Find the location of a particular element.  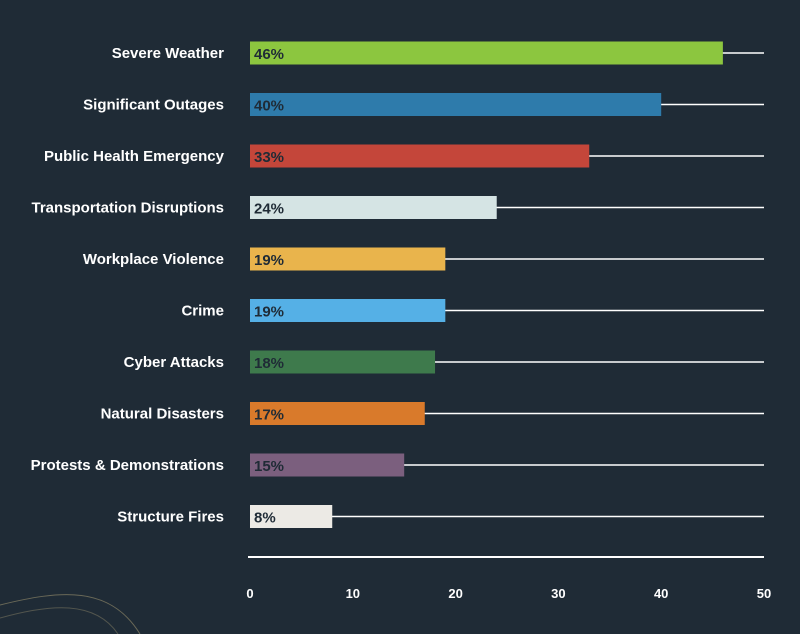

value-labels: 46% 40% 33% 24% 19% 19% 18% 17% 15% 8% is located at coordinates (269, 286).